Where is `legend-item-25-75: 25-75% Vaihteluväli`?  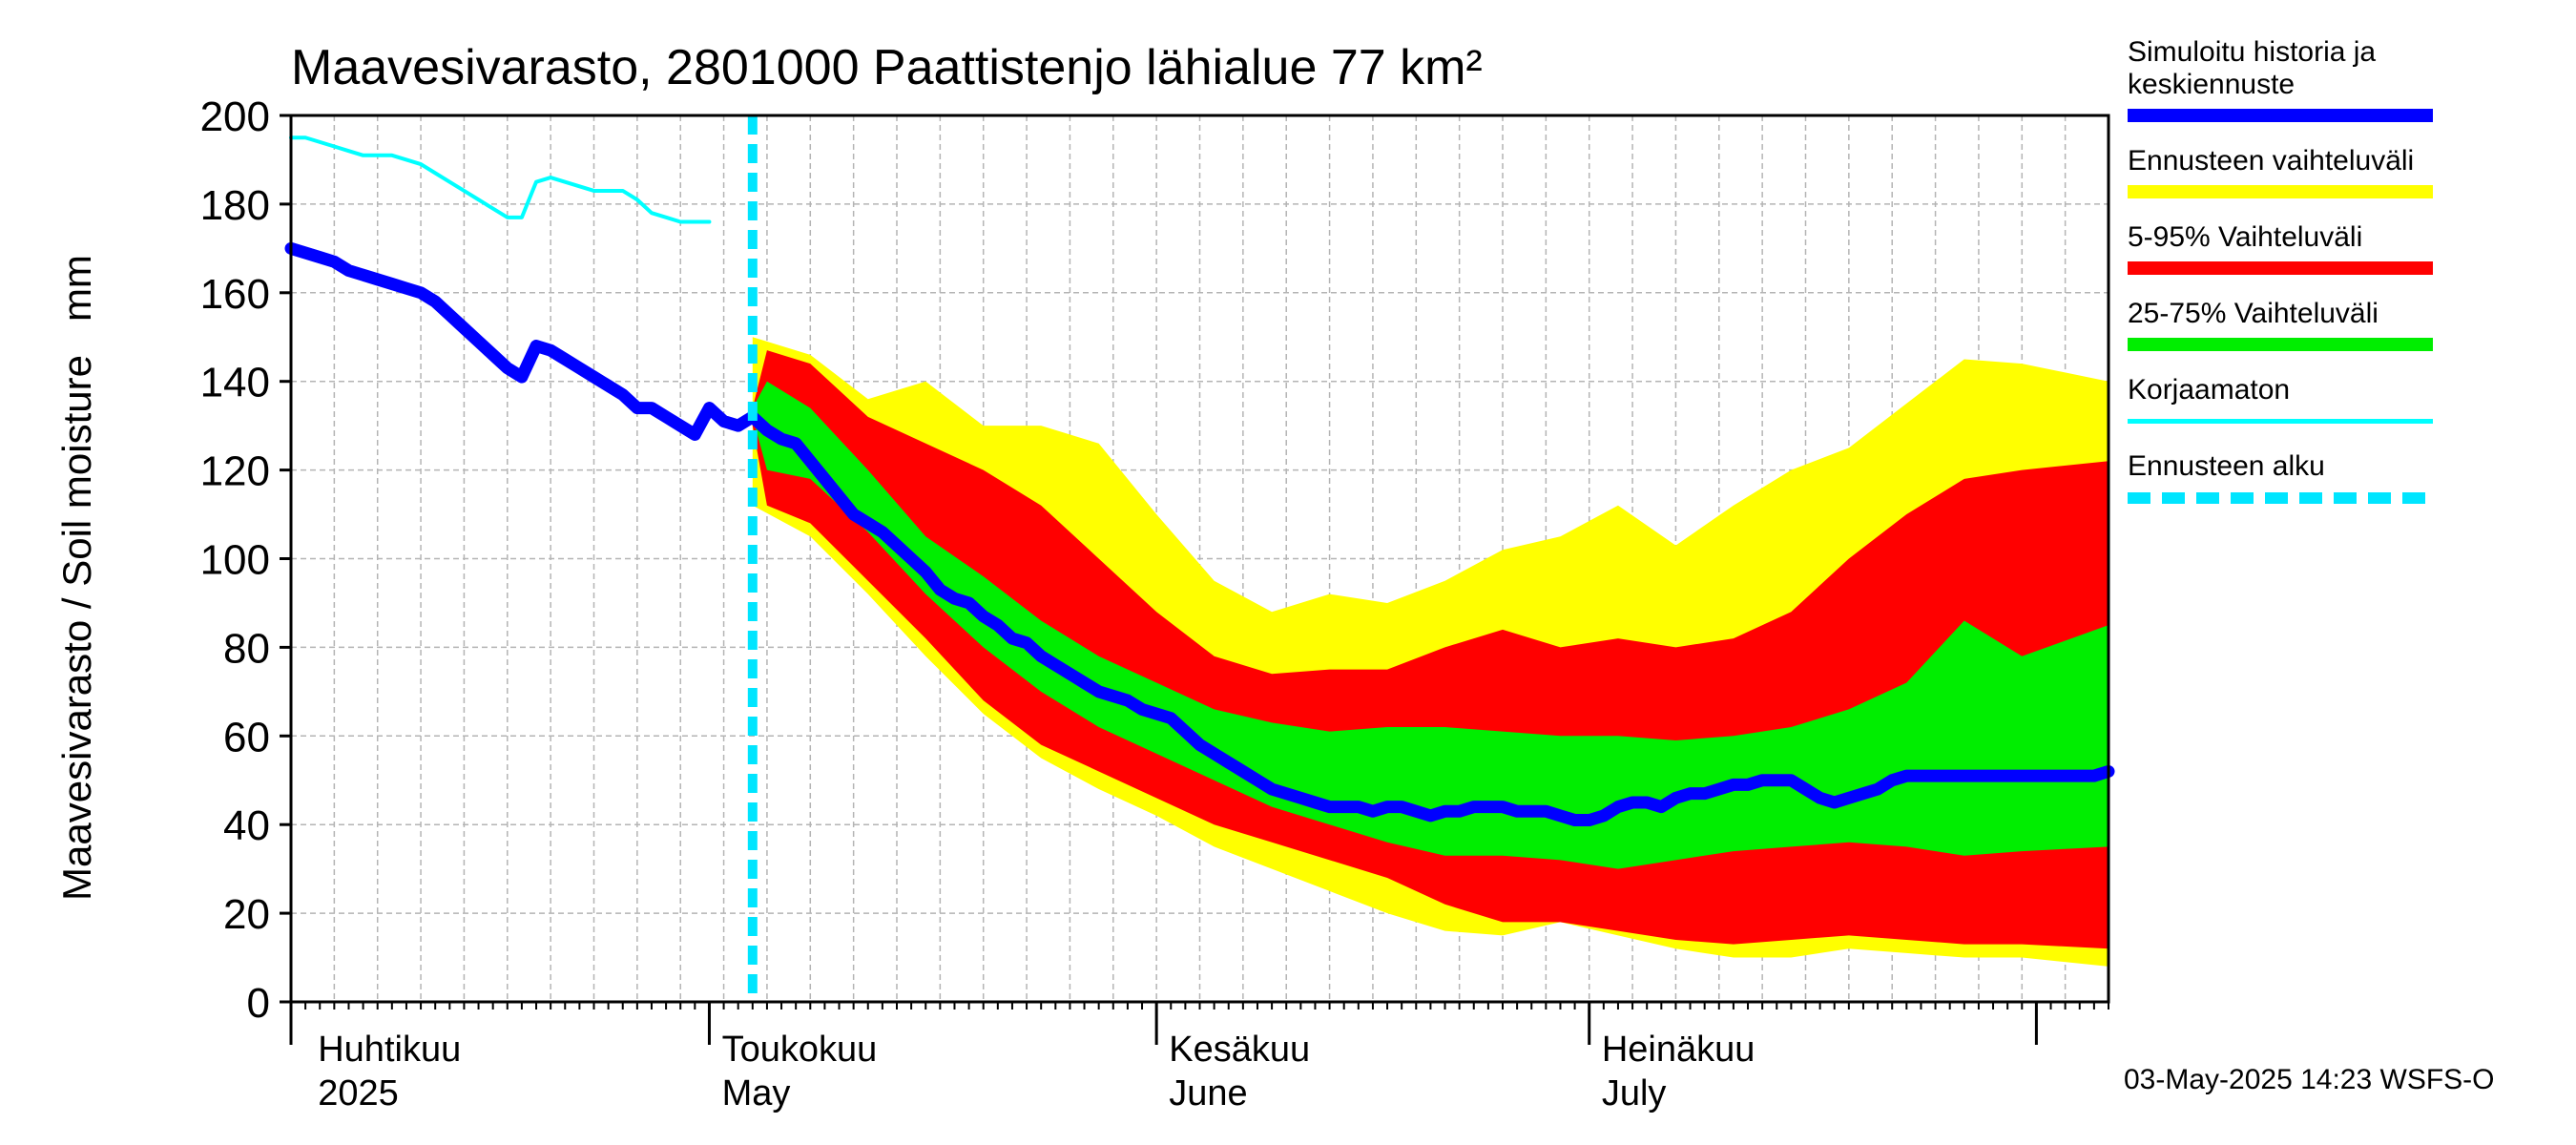 legend-item-25-75: 25-75% Vaihteluväli is located at coordinates (2285, 313).